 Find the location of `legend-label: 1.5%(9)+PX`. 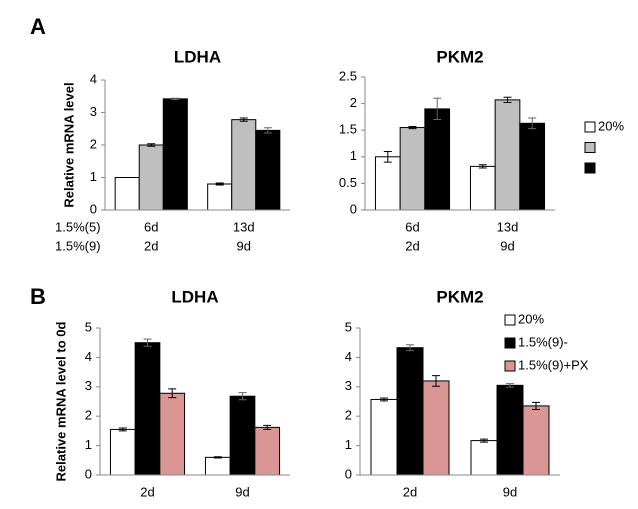

legend-label: 1.5%(9)+PX is located at coordinates (553, 364).